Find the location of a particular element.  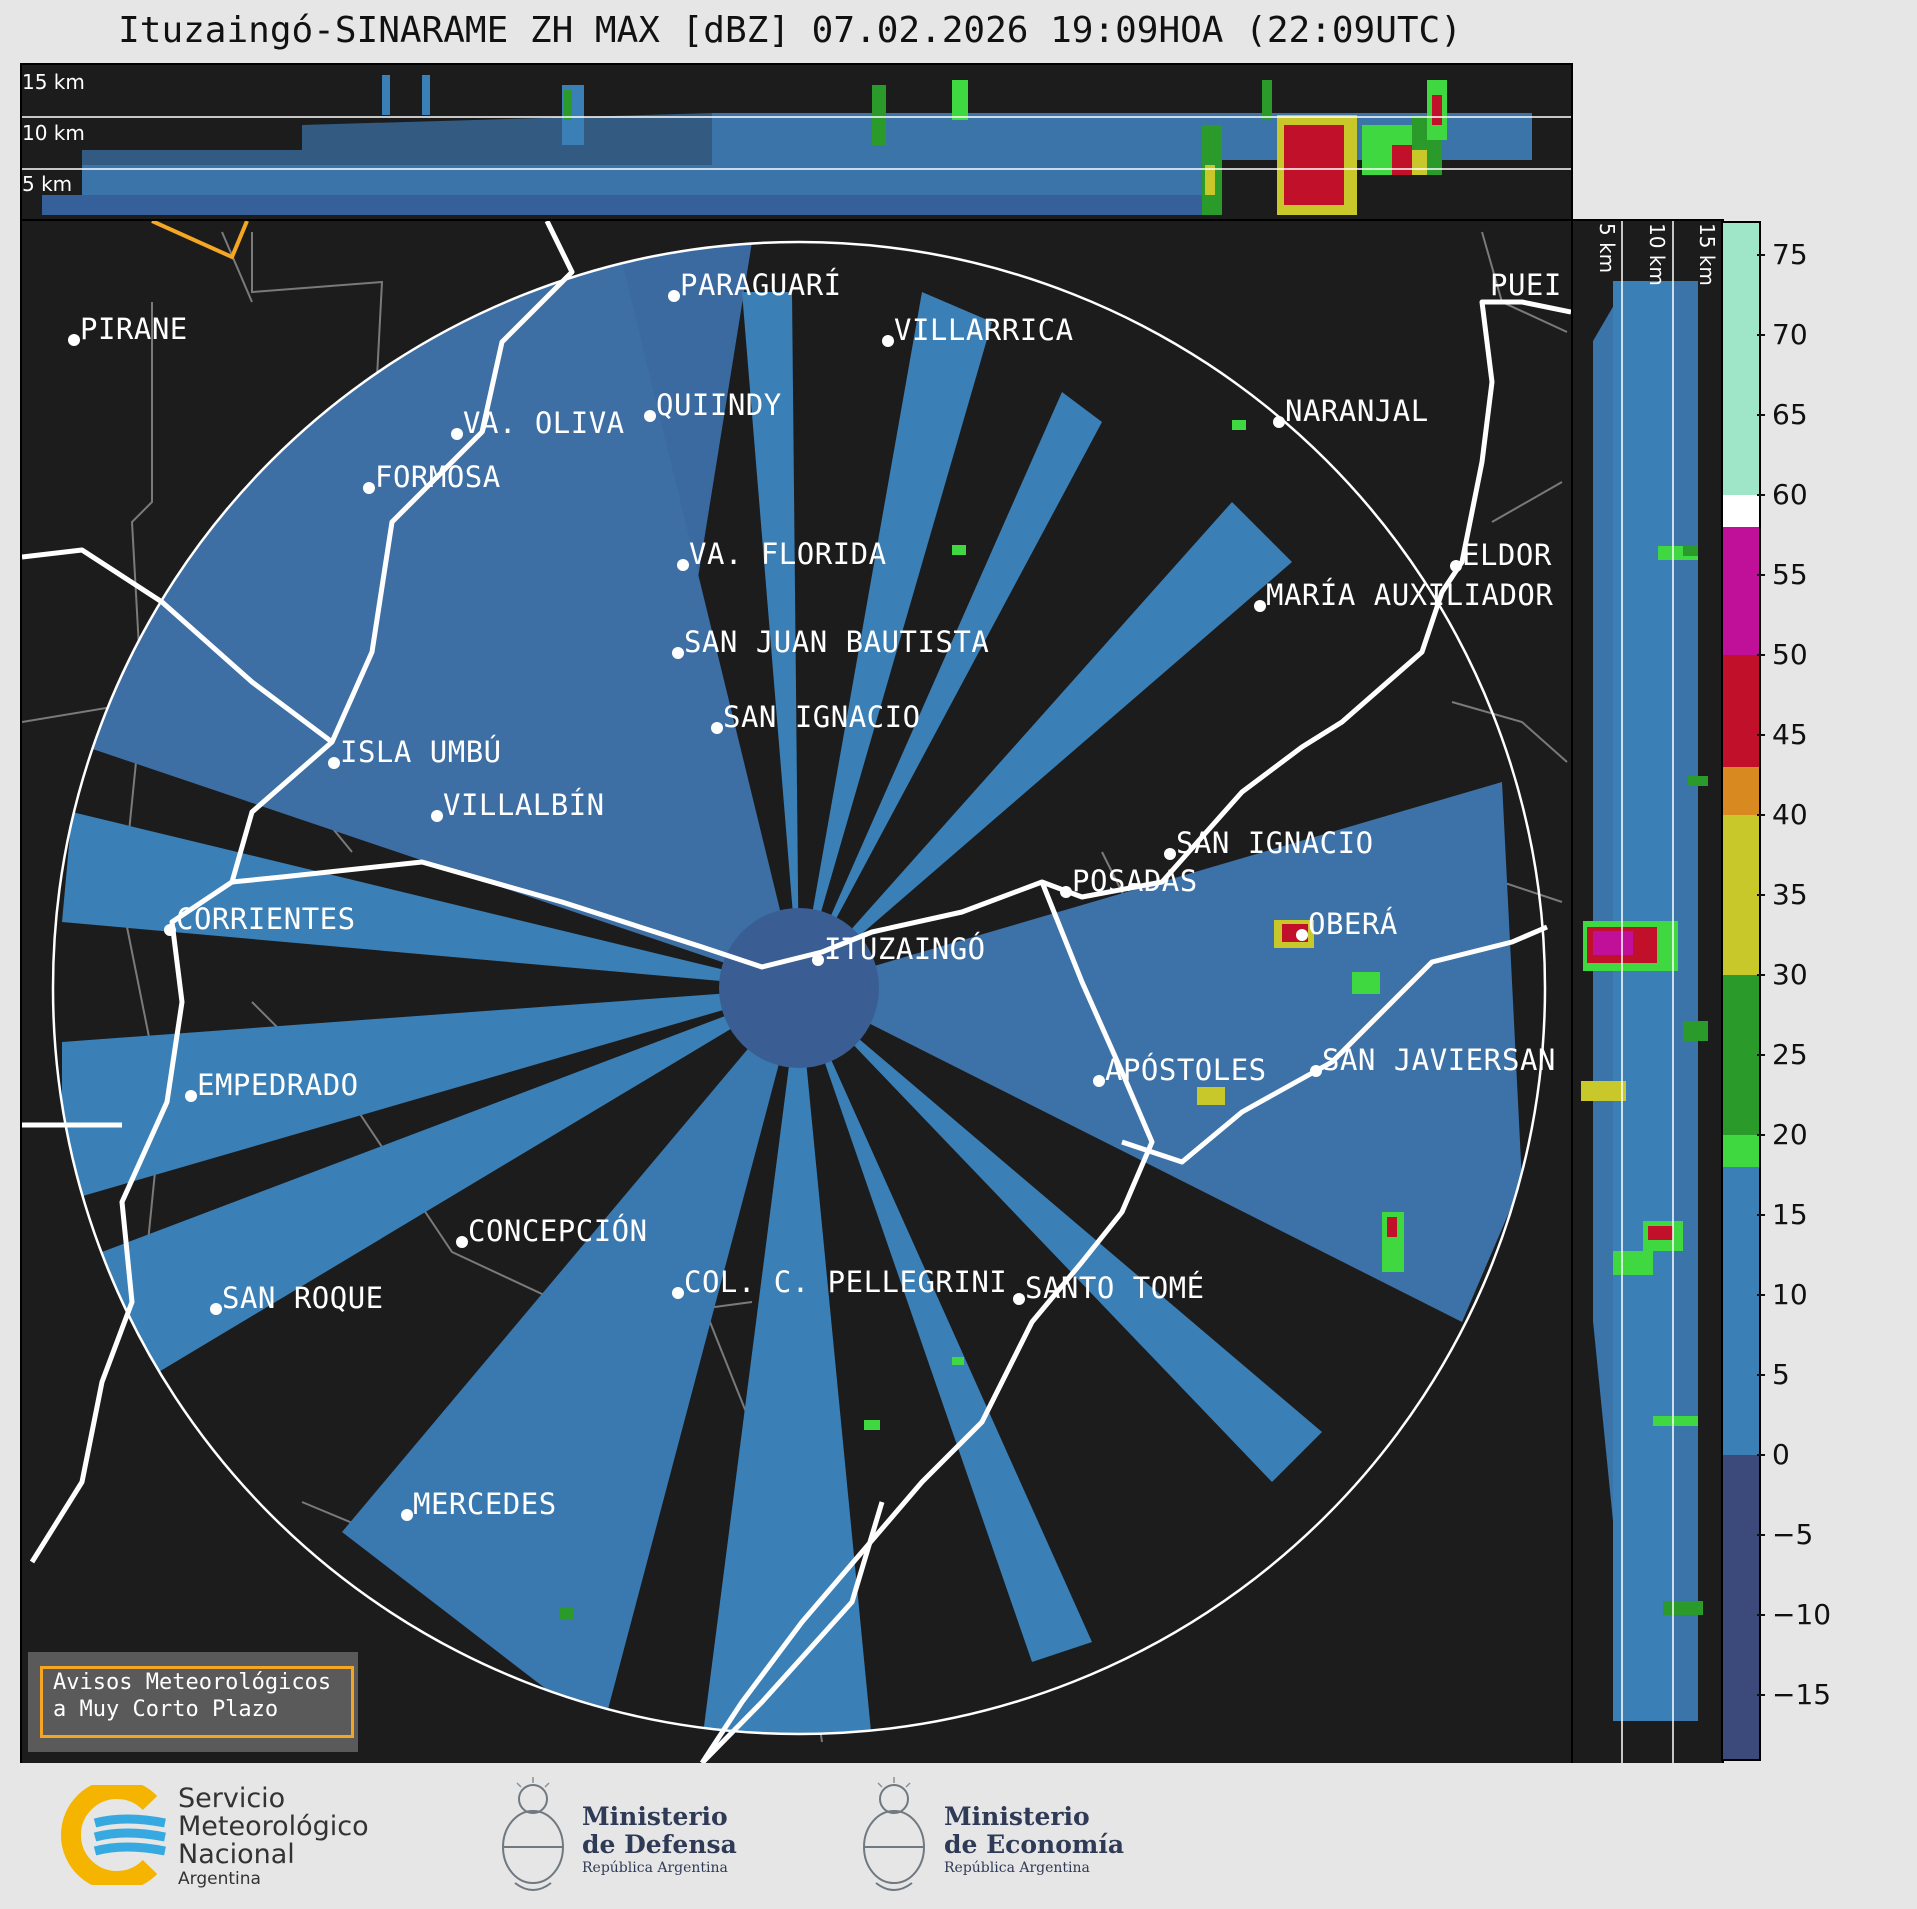

city-label: CONCEPCIÓN is located at coordinates (558, 1231).